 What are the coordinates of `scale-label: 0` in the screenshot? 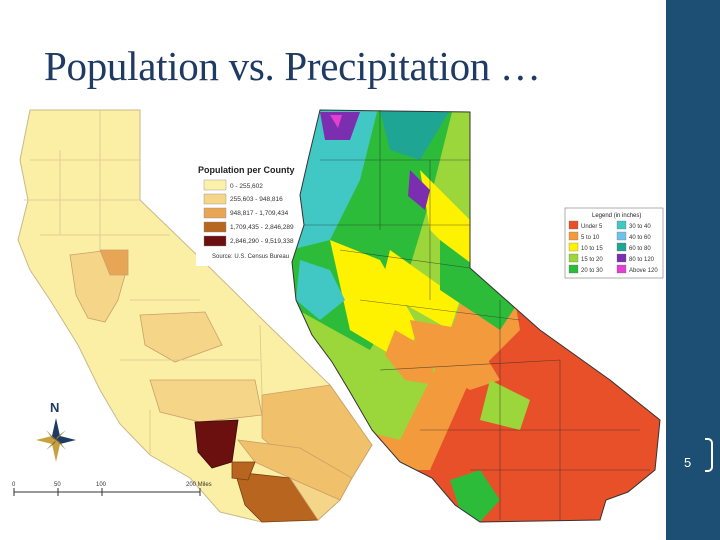 It's located at (14, 485).